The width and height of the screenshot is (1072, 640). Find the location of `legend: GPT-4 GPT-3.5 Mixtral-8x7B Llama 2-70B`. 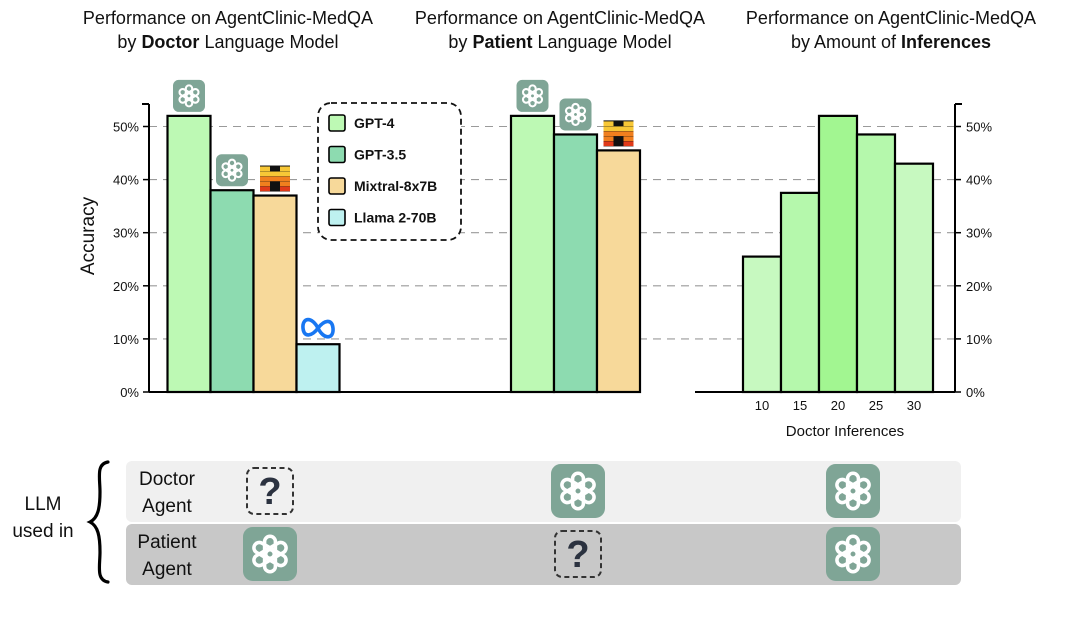

legend: GPT-4 GPT-3.5 Mixtral-8x7B Llama 2-70B is located at coordinates (389, 171).